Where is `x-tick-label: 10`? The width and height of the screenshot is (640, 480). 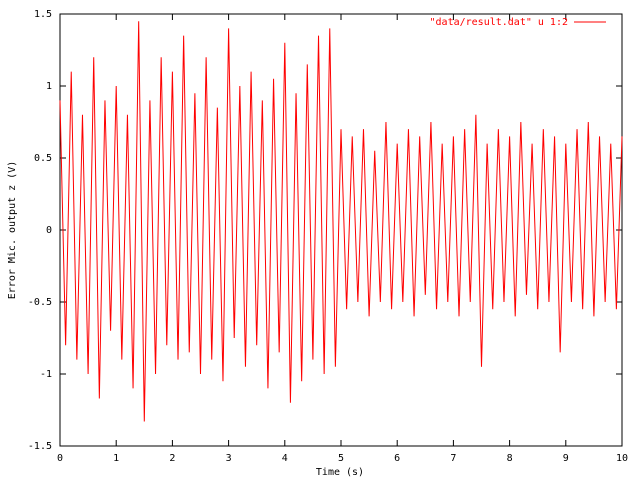
x-tick-label: 10 is located at coordinates (622, 458).